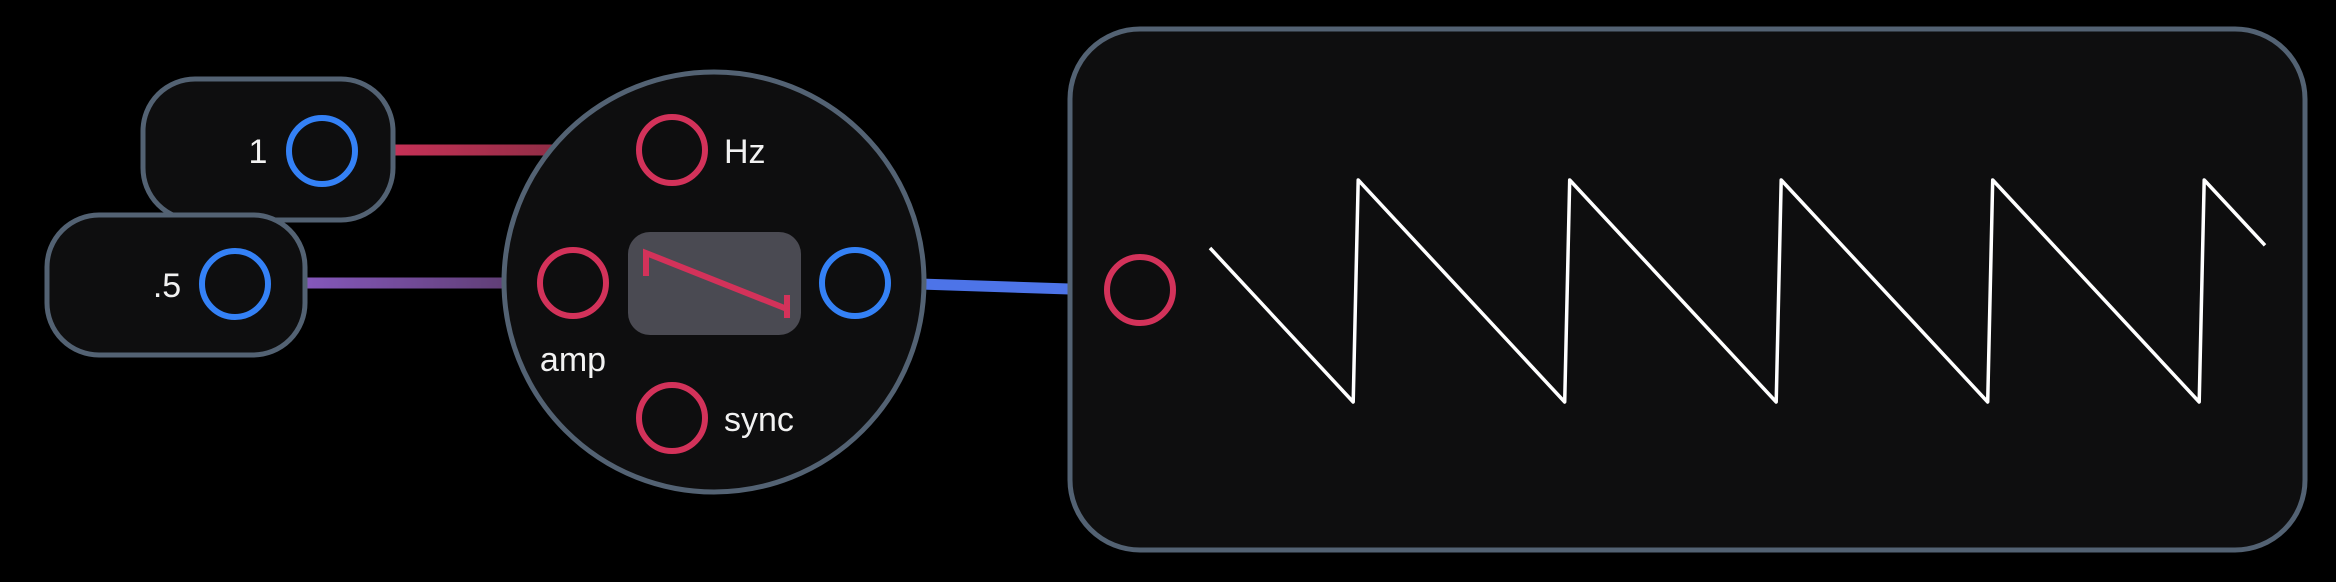 The image size is (2336, 582). What do you see at coordinates (1140, 290) in the screenshot?
I see `scope-input-port` at bounding box center [1140, 290].